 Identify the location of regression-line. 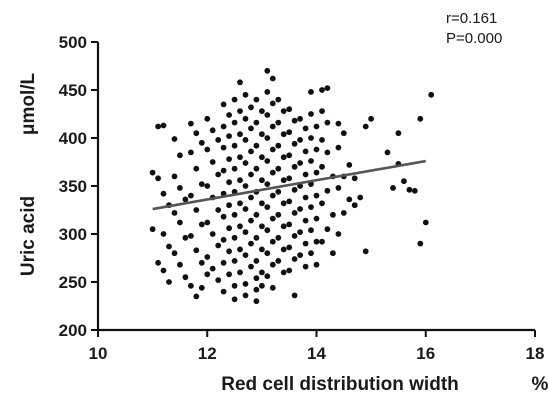
(289, 185).